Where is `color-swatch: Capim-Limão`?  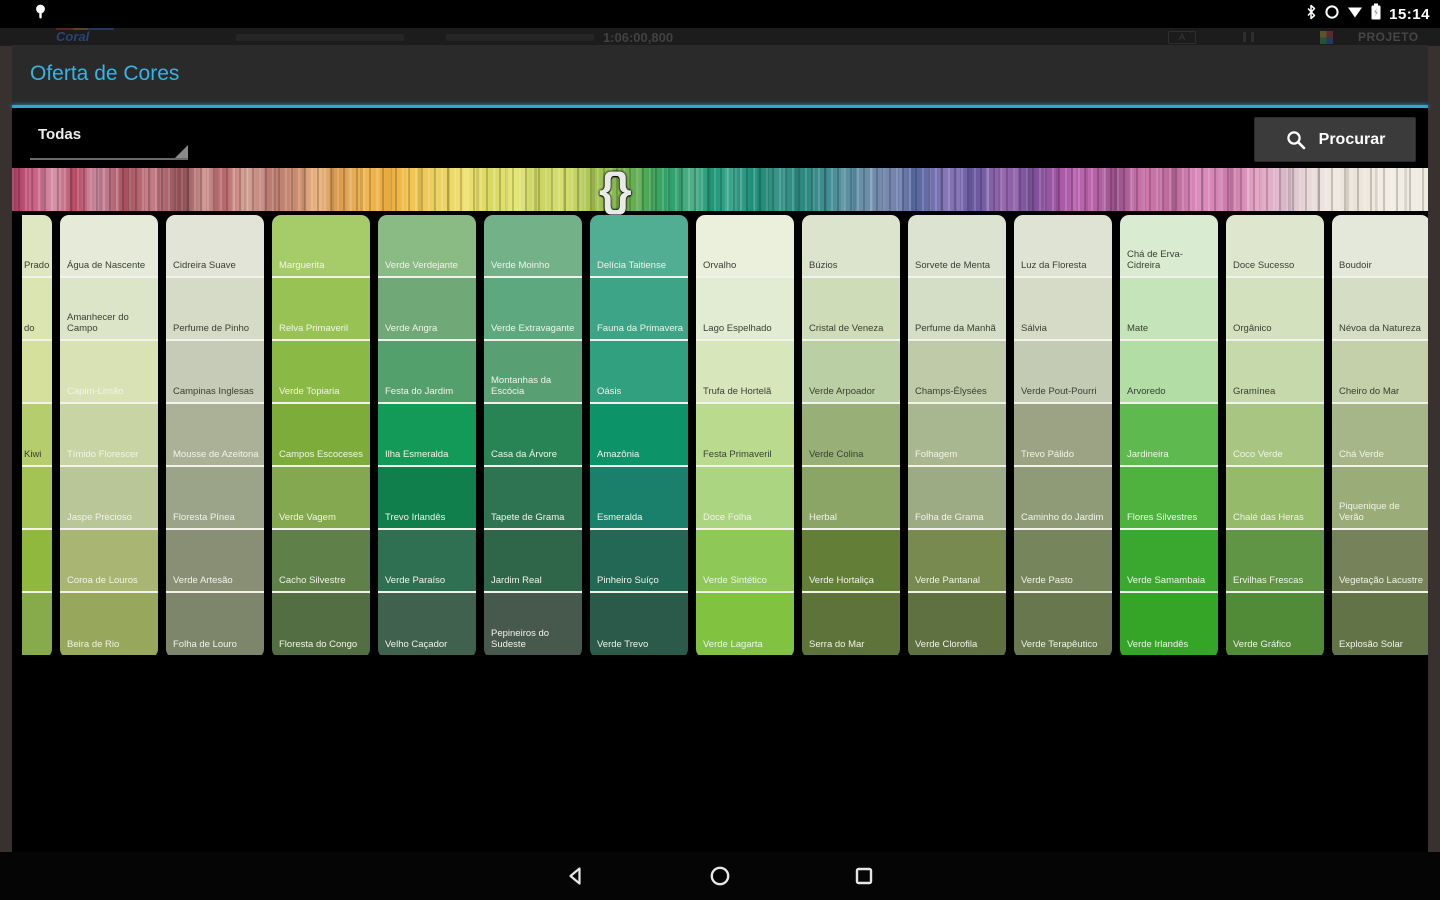 color-swatch: Capim-Limão is located at coordinates (109, 372).